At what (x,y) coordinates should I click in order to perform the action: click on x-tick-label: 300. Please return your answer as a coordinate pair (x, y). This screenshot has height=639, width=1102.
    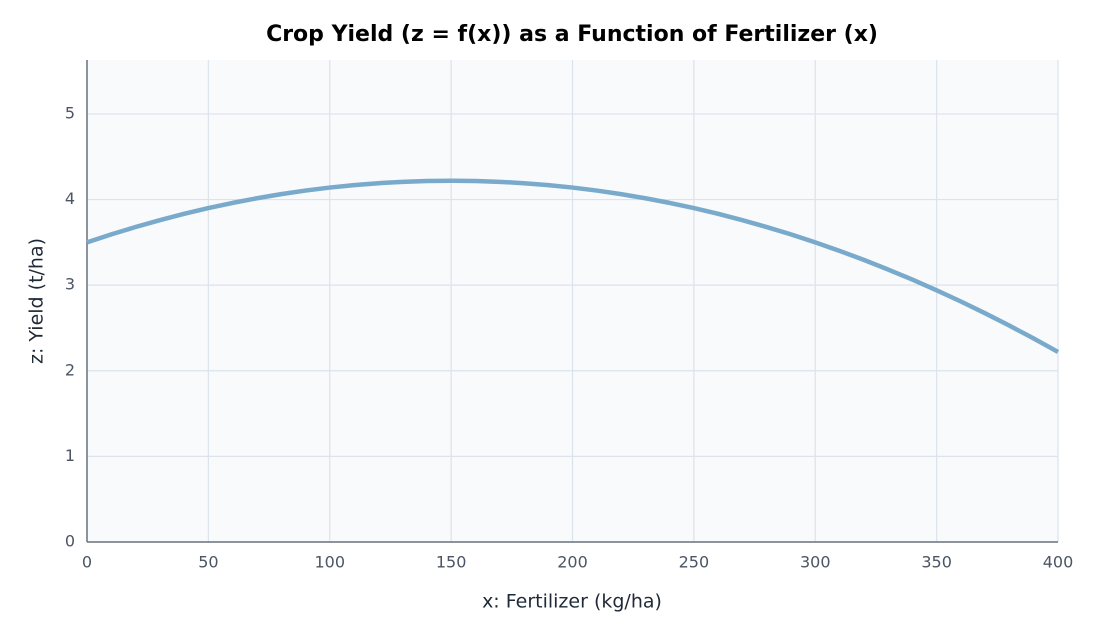
    Looking at the image, I should click on (815, 562).